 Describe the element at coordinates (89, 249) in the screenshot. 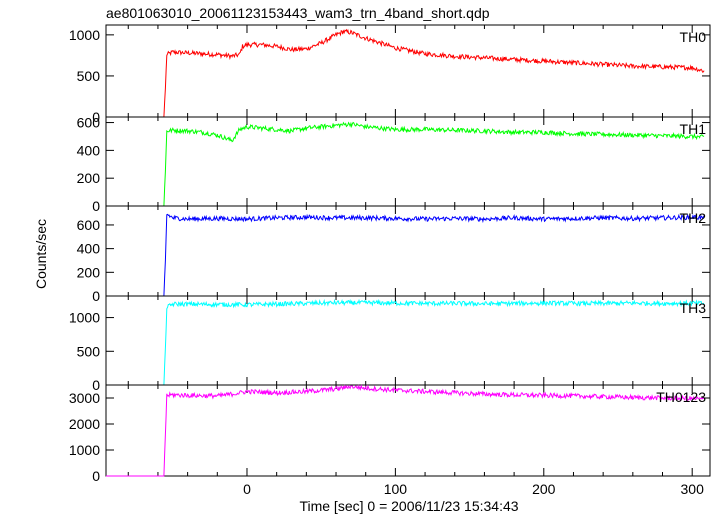

I see `y-tick-label-th2: 400` at that location.